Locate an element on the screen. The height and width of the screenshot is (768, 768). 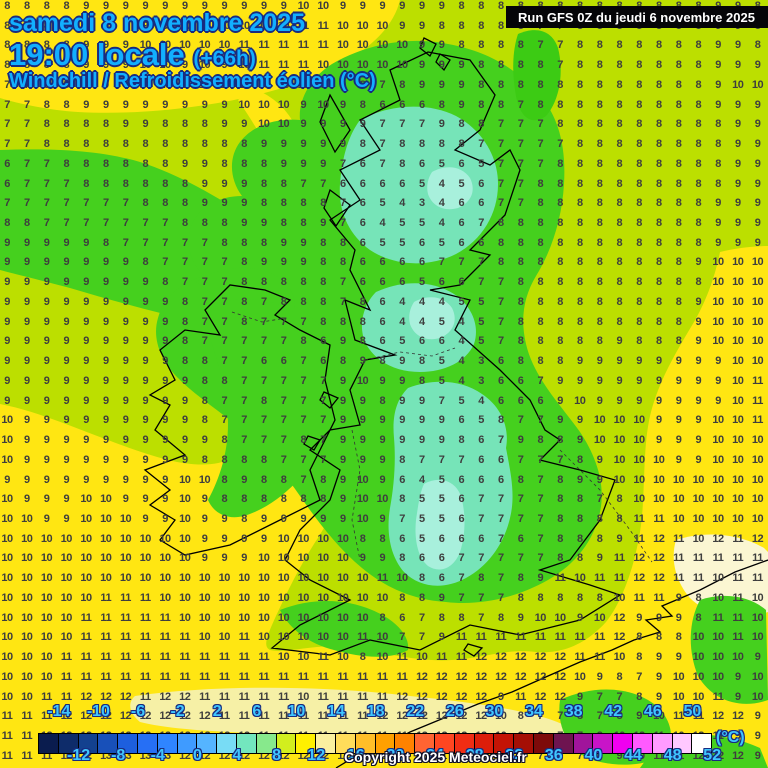
scale-tick-label: 46 is located at coordinates (653, 712).